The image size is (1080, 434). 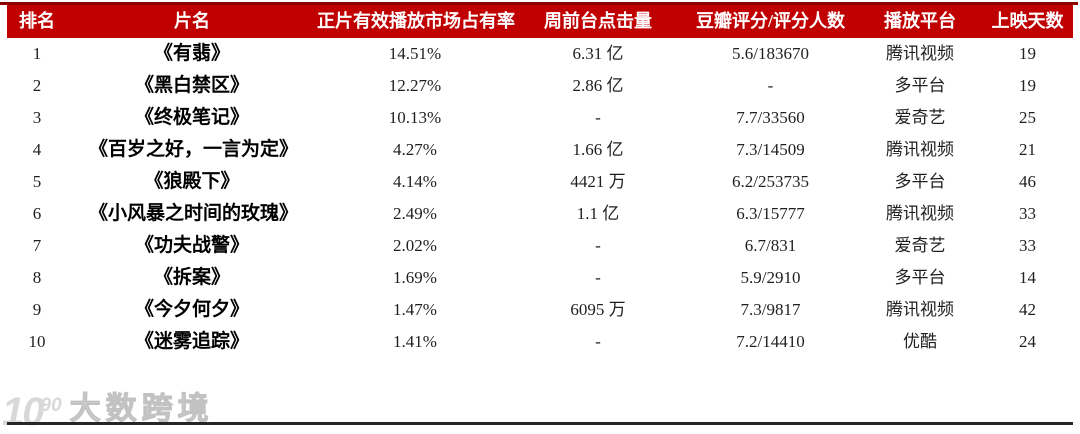 I want to click on cell-days: 24, so click(x=1027, y=341).